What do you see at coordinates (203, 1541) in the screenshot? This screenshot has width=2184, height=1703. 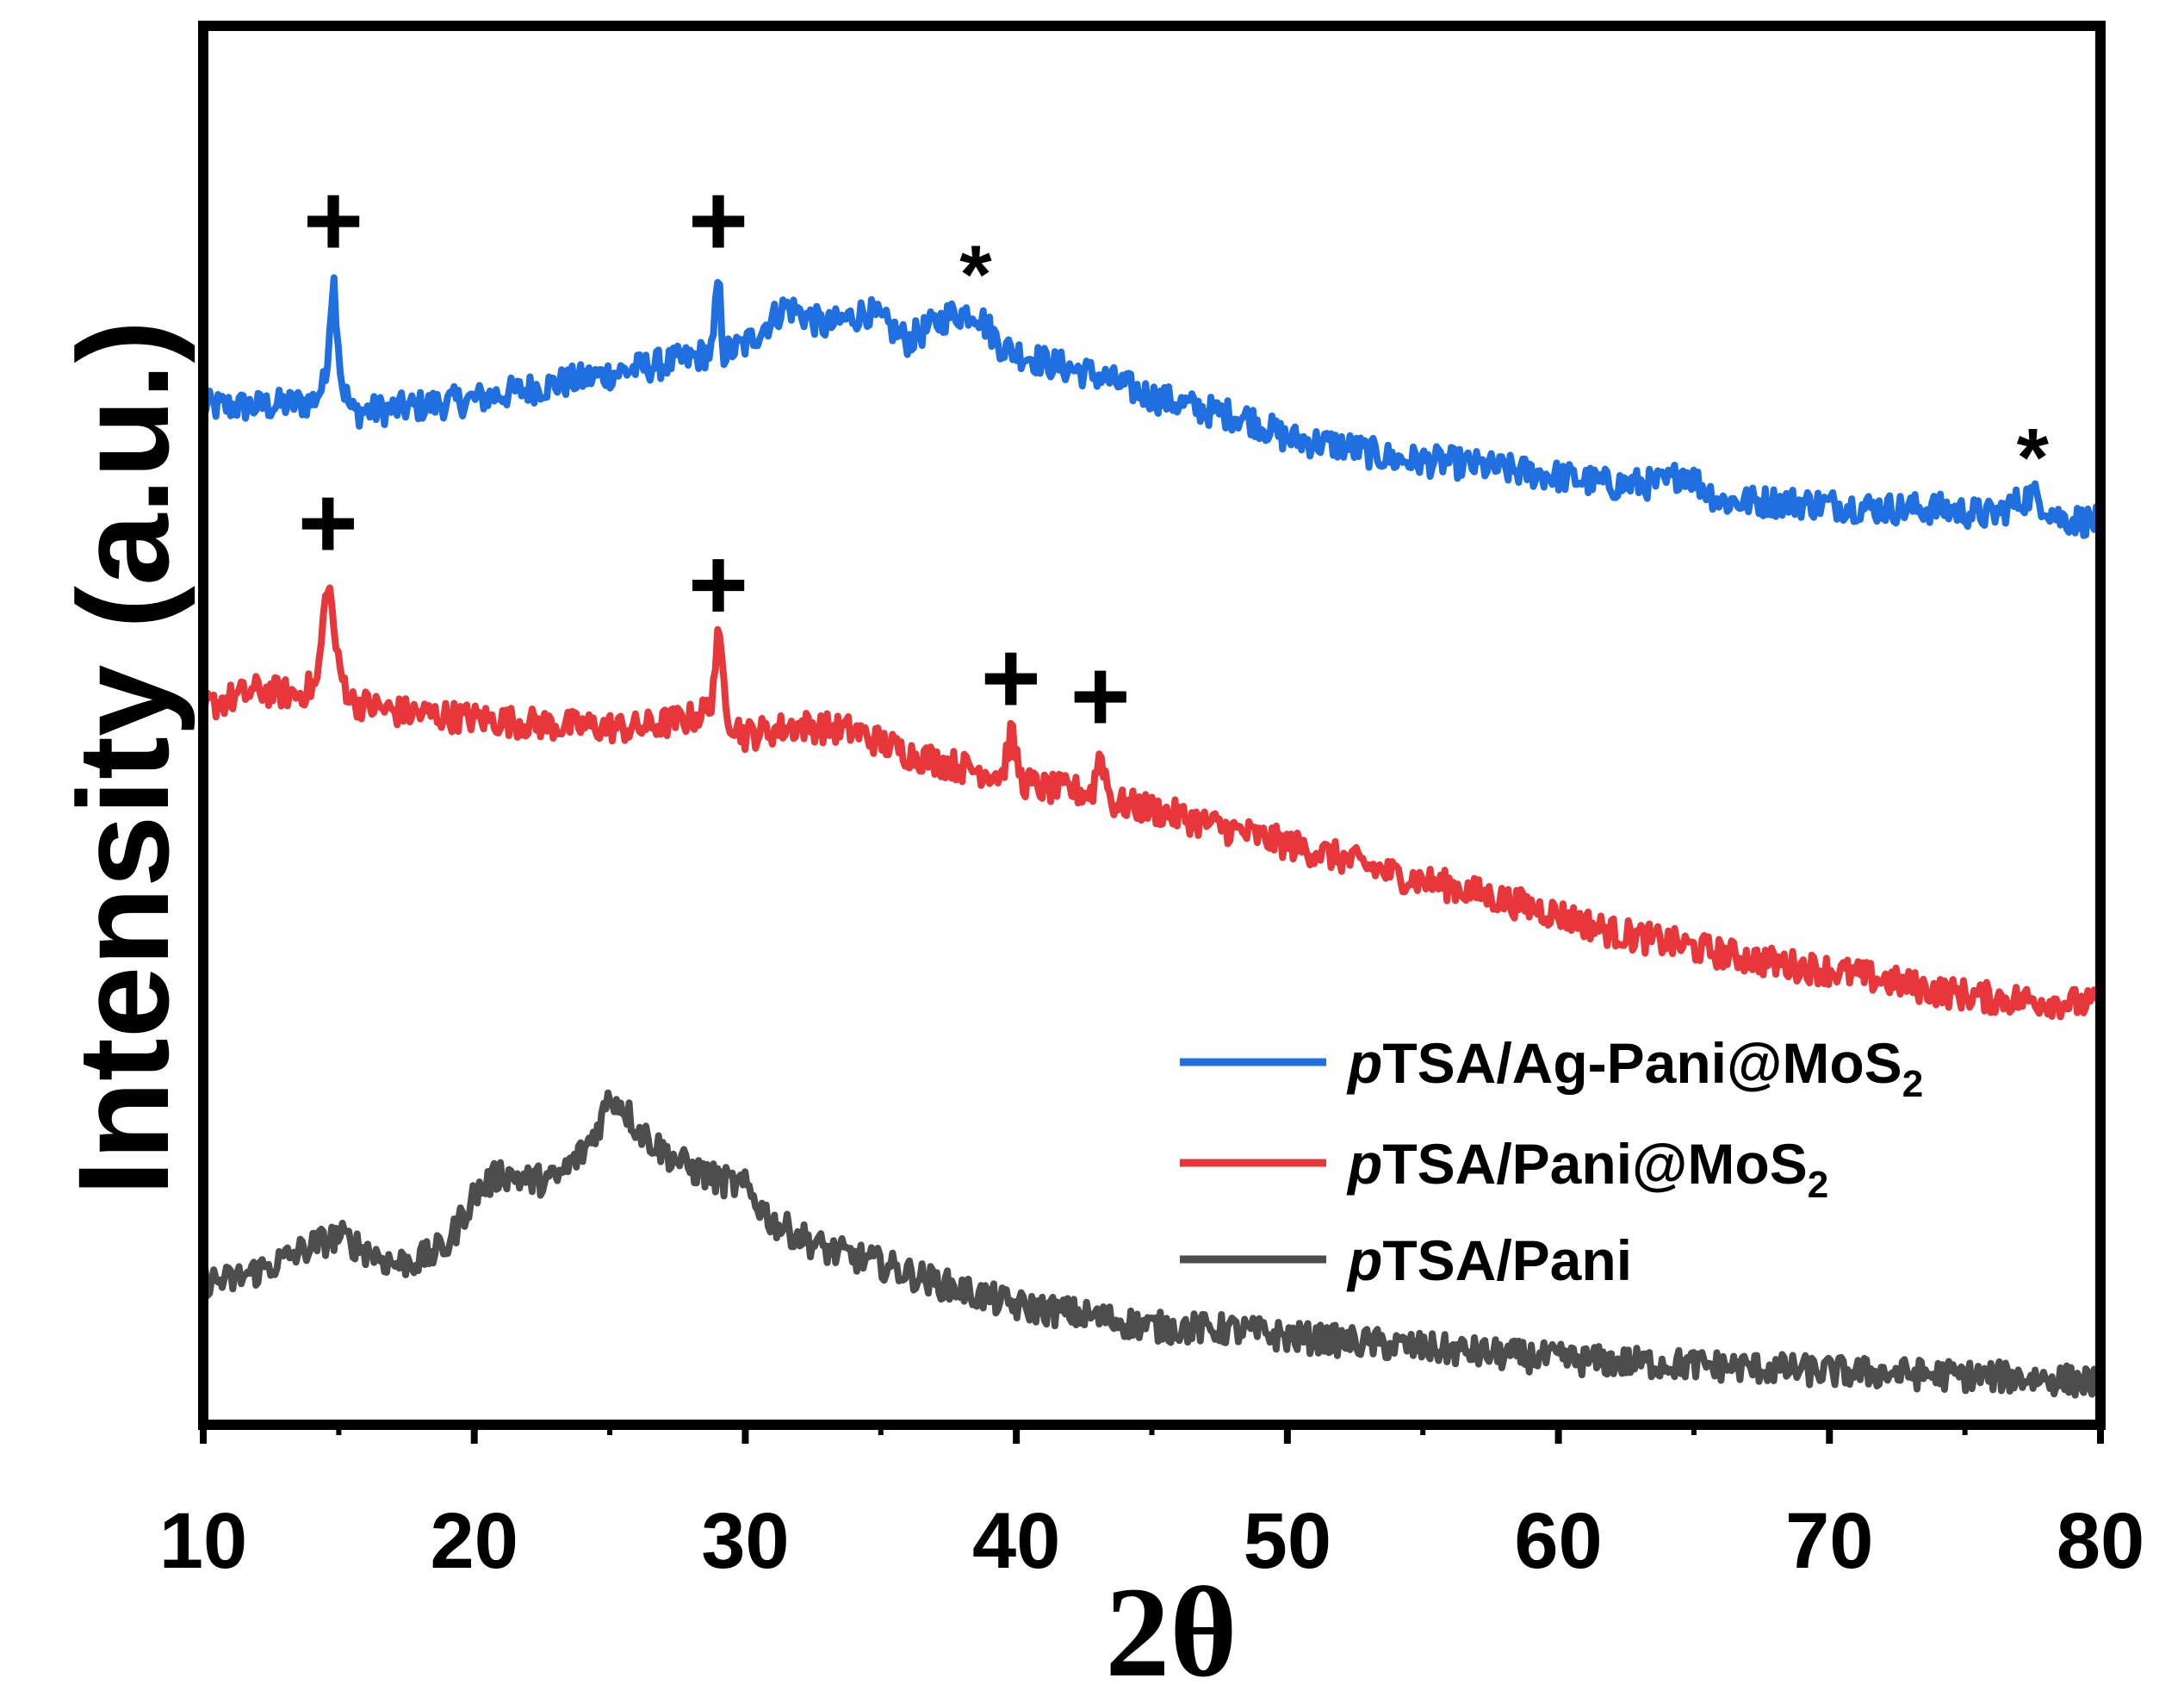 I see `x-tick-label-10: 10` at bounding box center [203, 1541].